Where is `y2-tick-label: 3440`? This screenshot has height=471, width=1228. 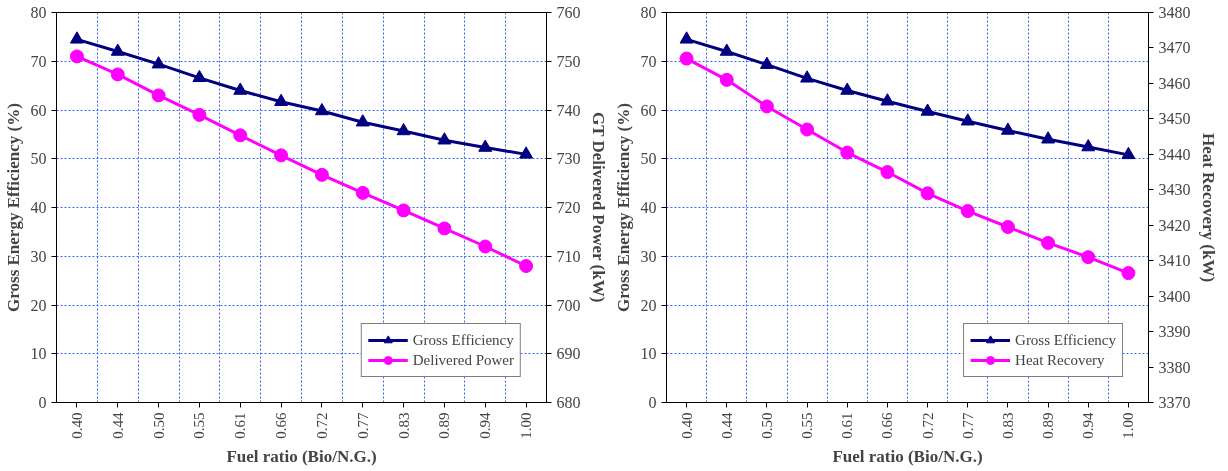 y2-tick-label: 3440 is located at coordinates (1174, 154).